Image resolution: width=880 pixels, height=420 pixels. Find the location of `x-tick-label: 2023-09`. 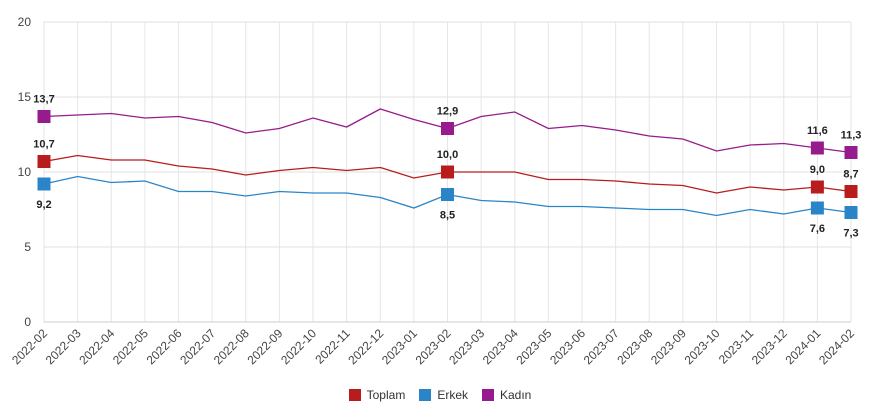

x-tick-label: 2023-09 is located at coordinates (668, 346).